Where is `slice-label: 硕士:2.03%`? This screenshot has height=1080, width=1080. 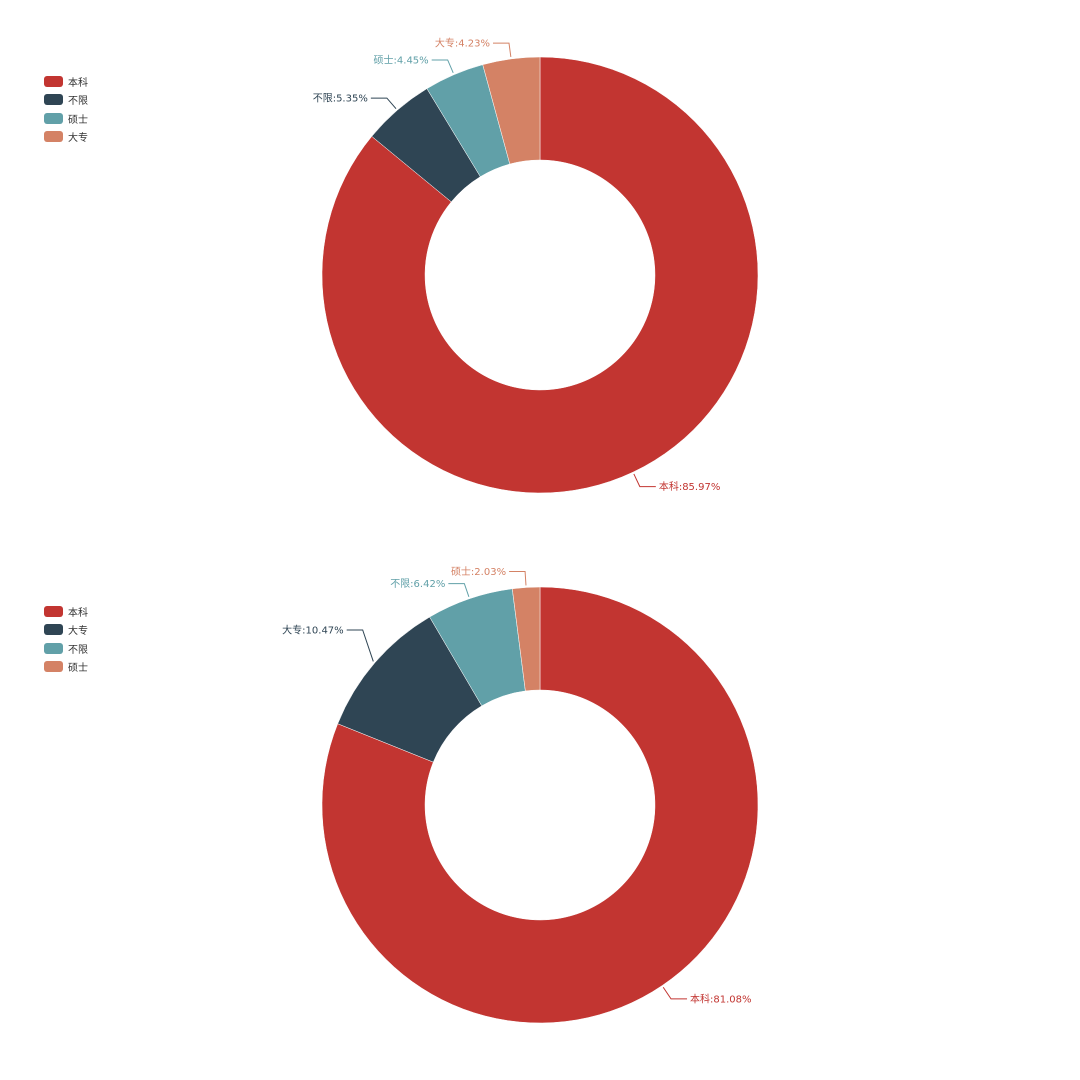
slice-label: 硕士:2.03% is located at coordinates (478, 571).